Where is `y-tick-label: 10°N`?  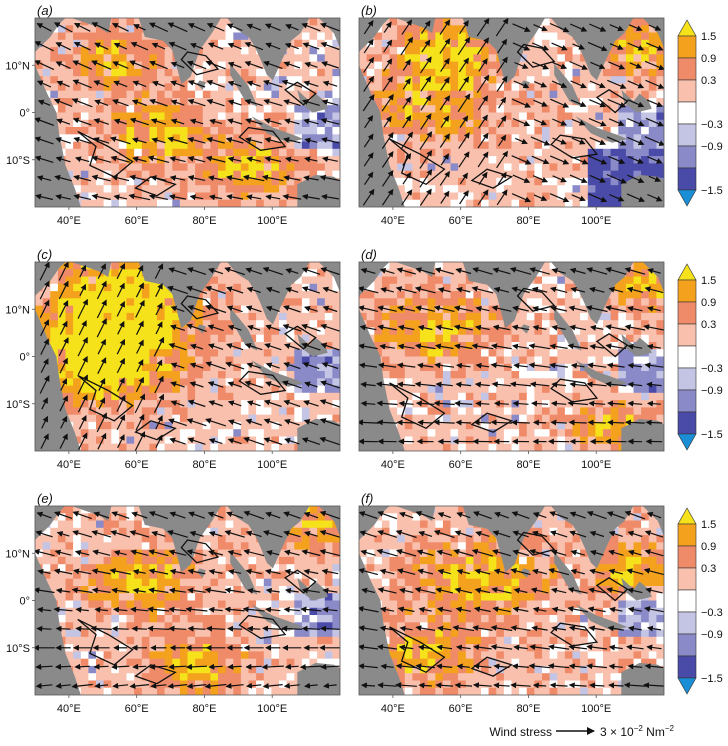 y-tick-label: 10°N is located at coordinates (17, 66).